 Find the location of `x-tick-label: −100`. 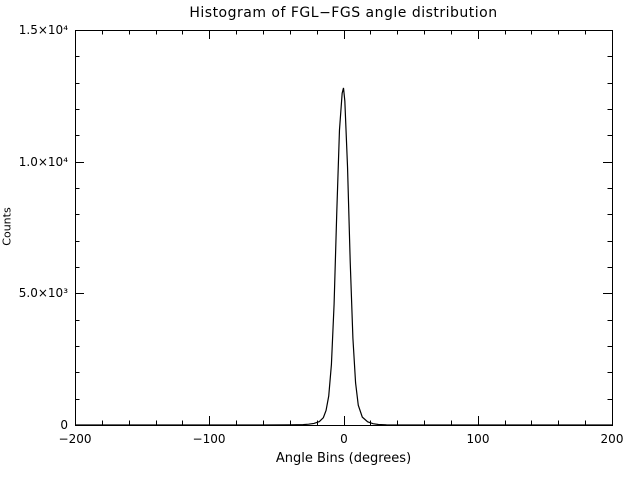

x-tick-label: −100 is located at coordinates (209, 439).